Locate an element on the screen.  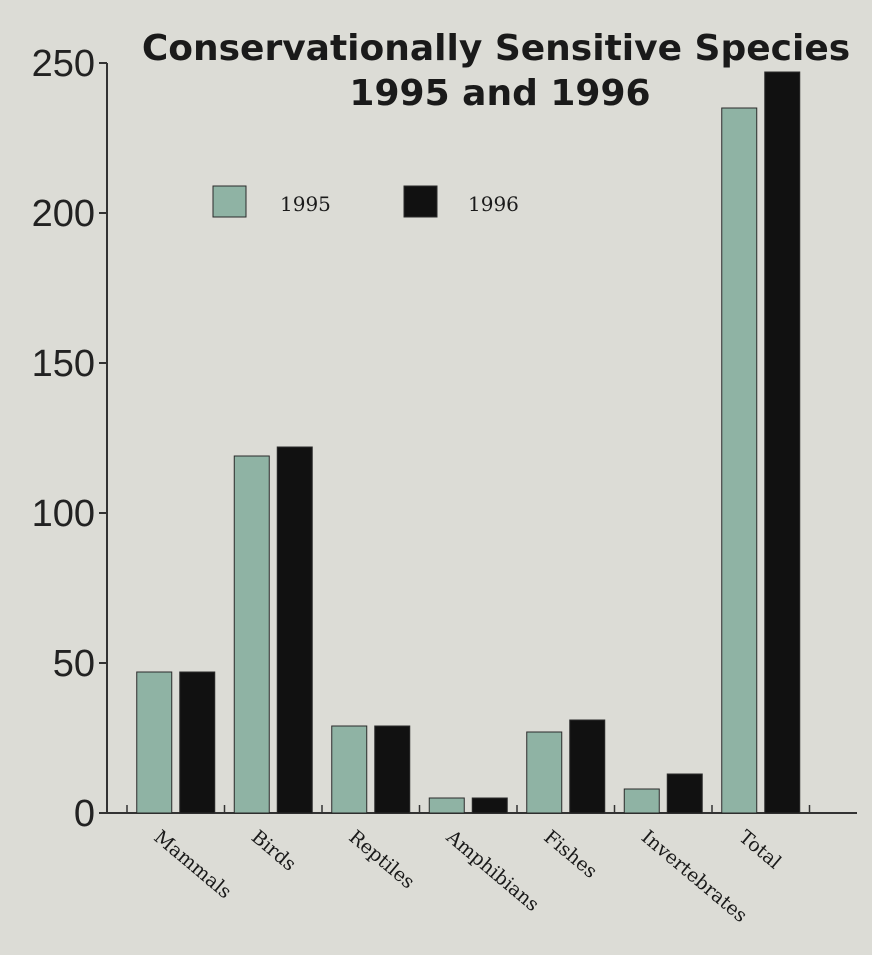
legend-label-1996: 1996 is located at coordinates (493, 204).